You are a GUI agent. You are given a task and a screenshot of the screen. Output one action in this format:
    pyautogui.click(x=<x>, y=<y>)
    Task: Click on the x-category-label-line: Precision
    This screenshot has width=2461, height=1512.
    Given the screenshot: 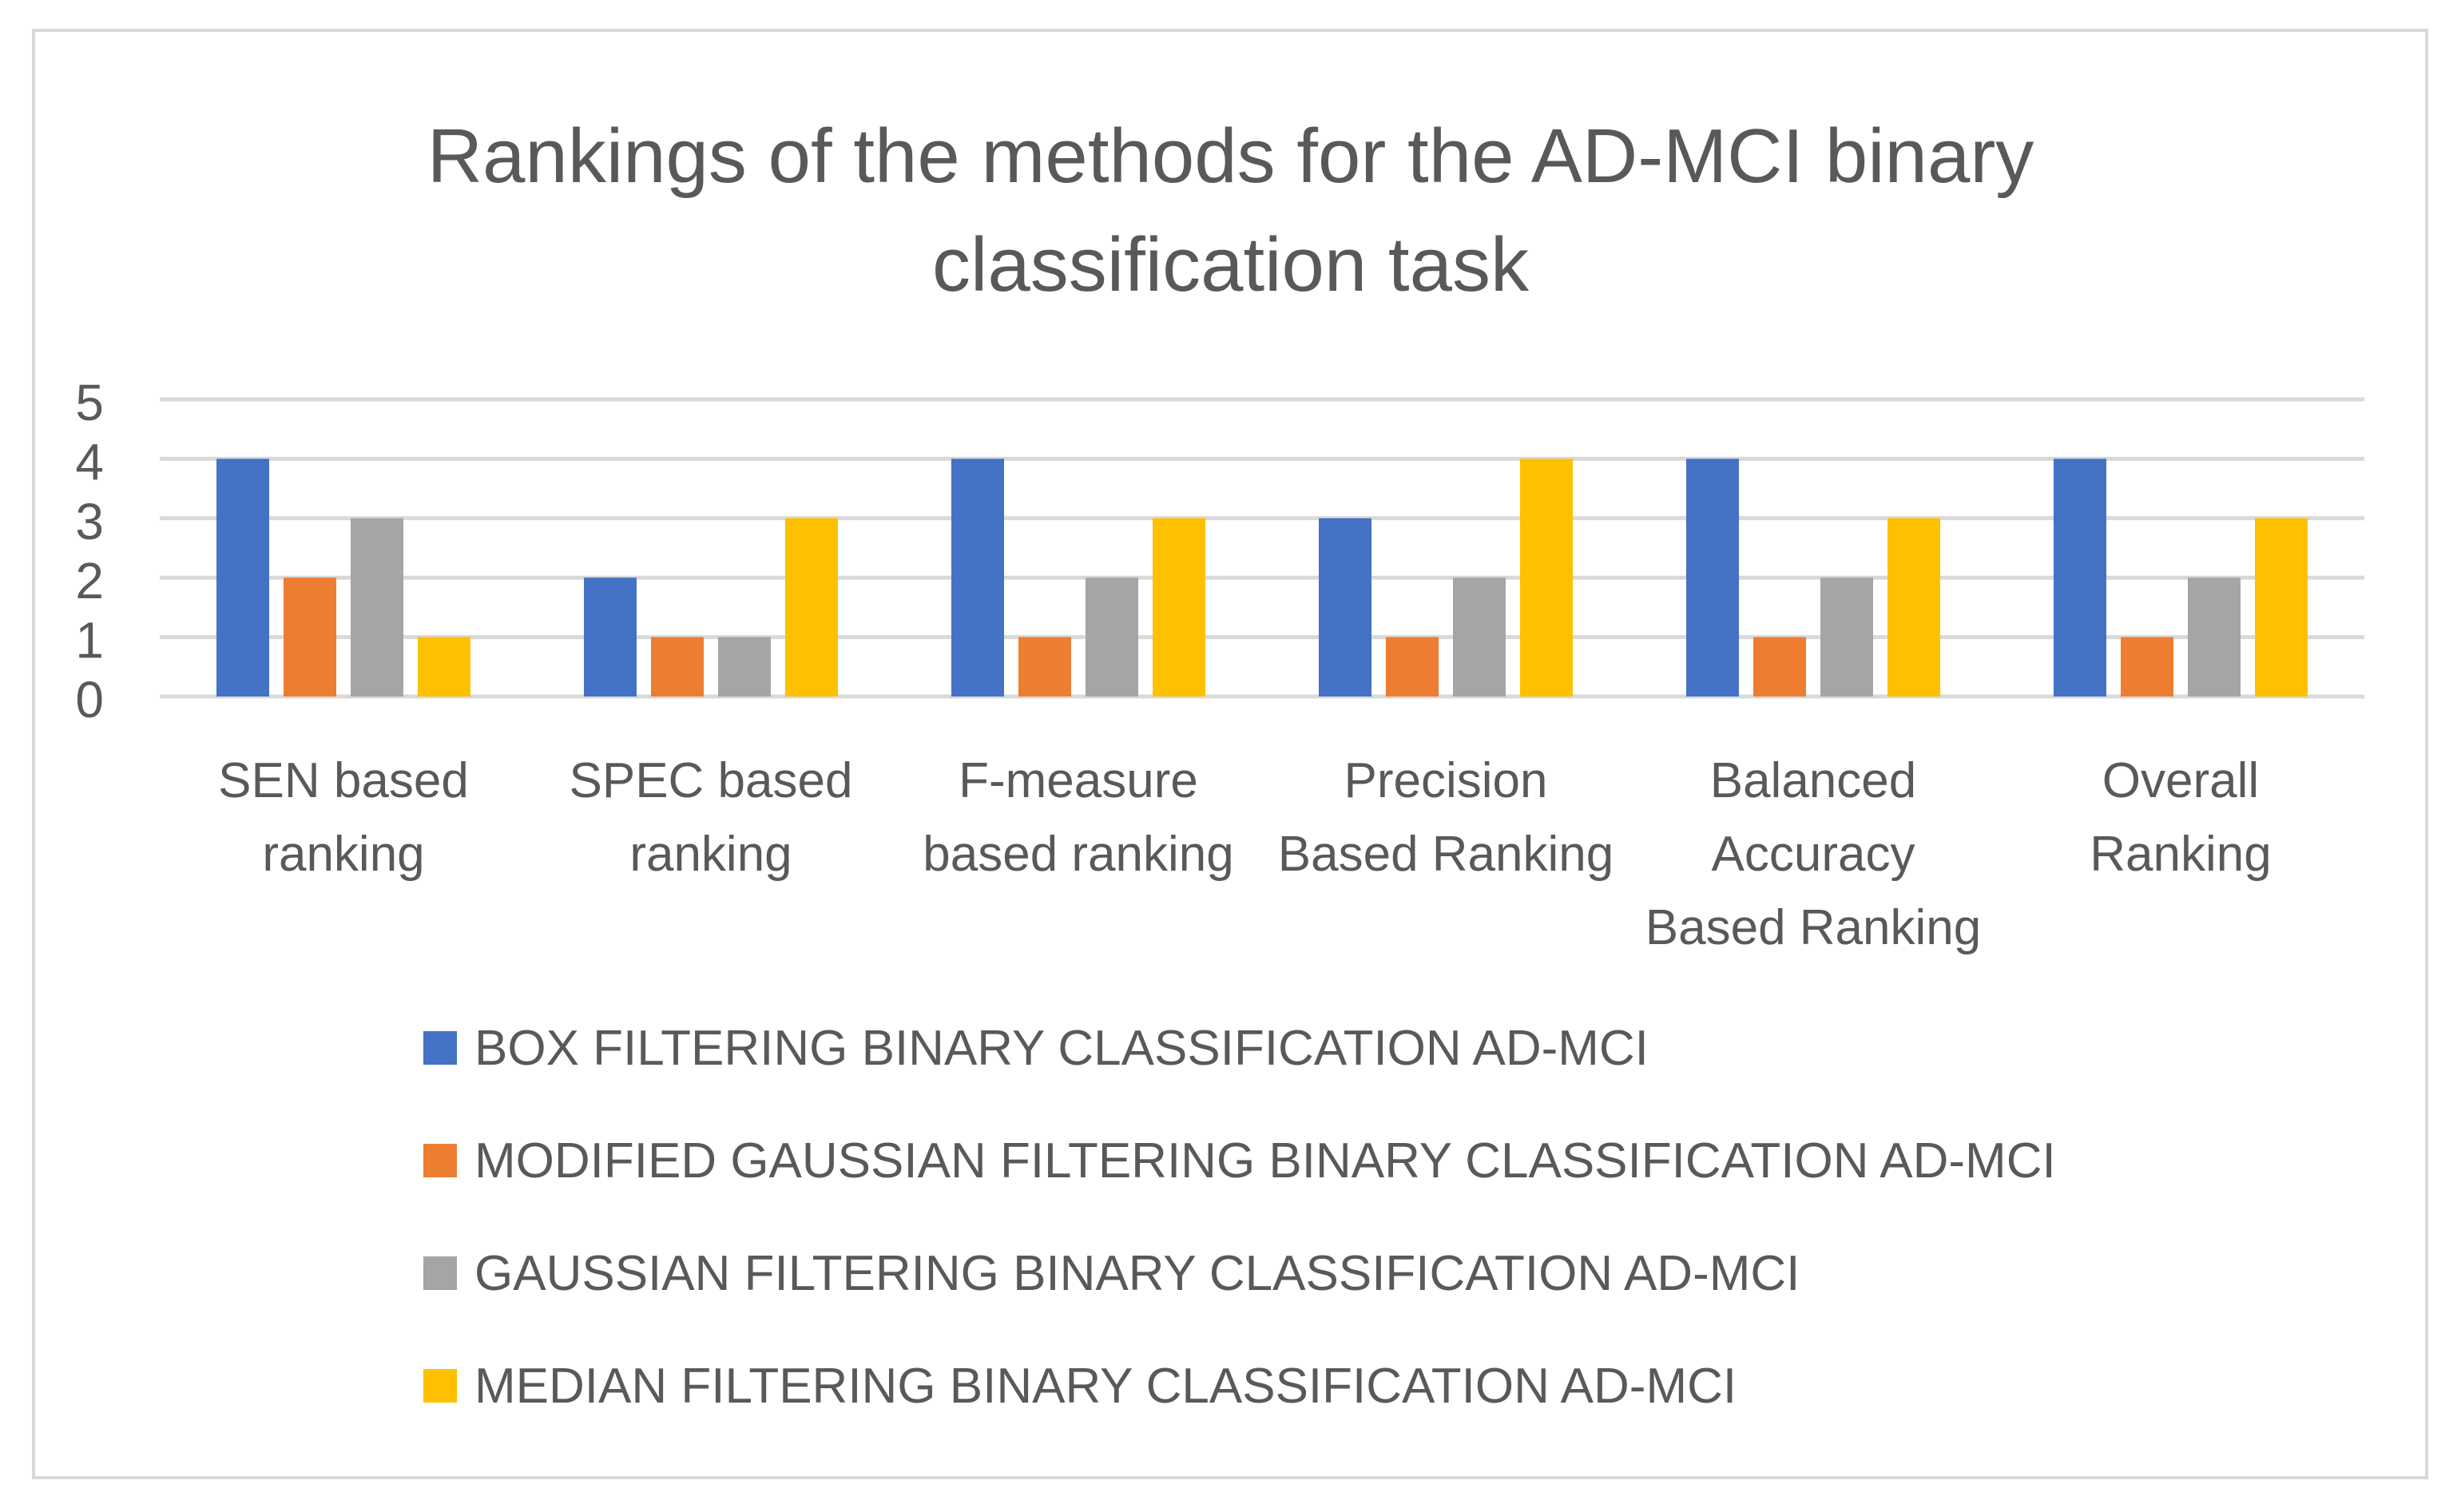 What is the action you would take?
    pyautogui.click(x=1446, y=780)
    